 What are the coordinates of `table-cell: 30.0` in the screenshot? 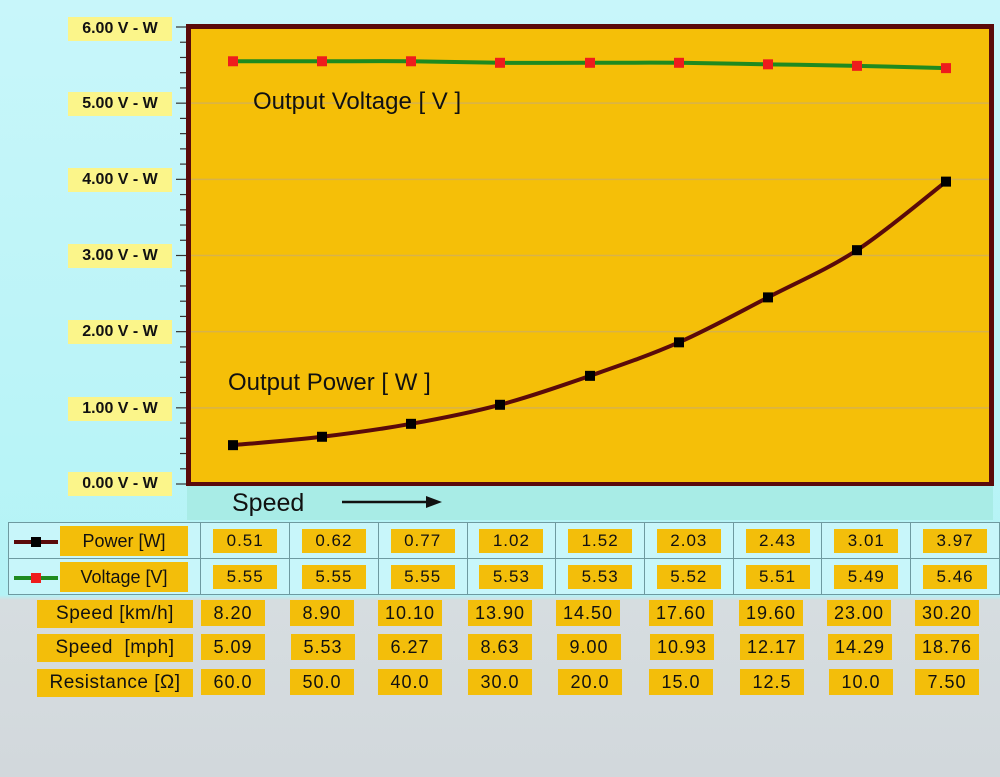 It's located at (500, 682).